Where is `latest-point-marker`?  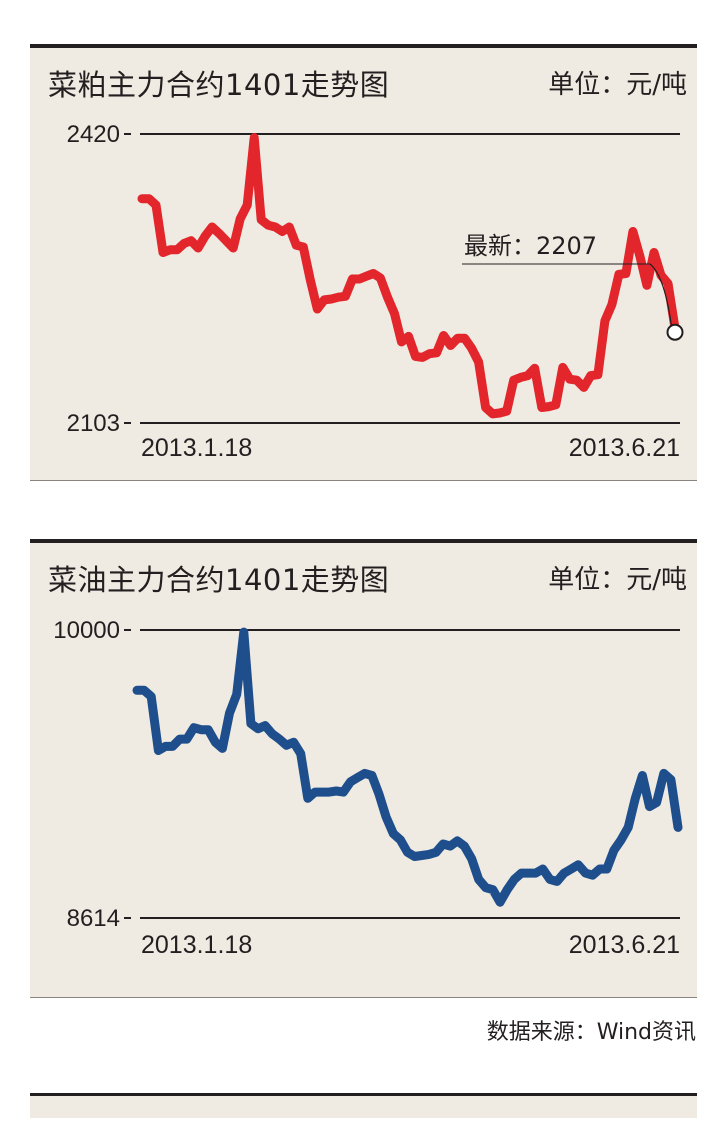
latest-point-marker is located at coordinates (675, 332).